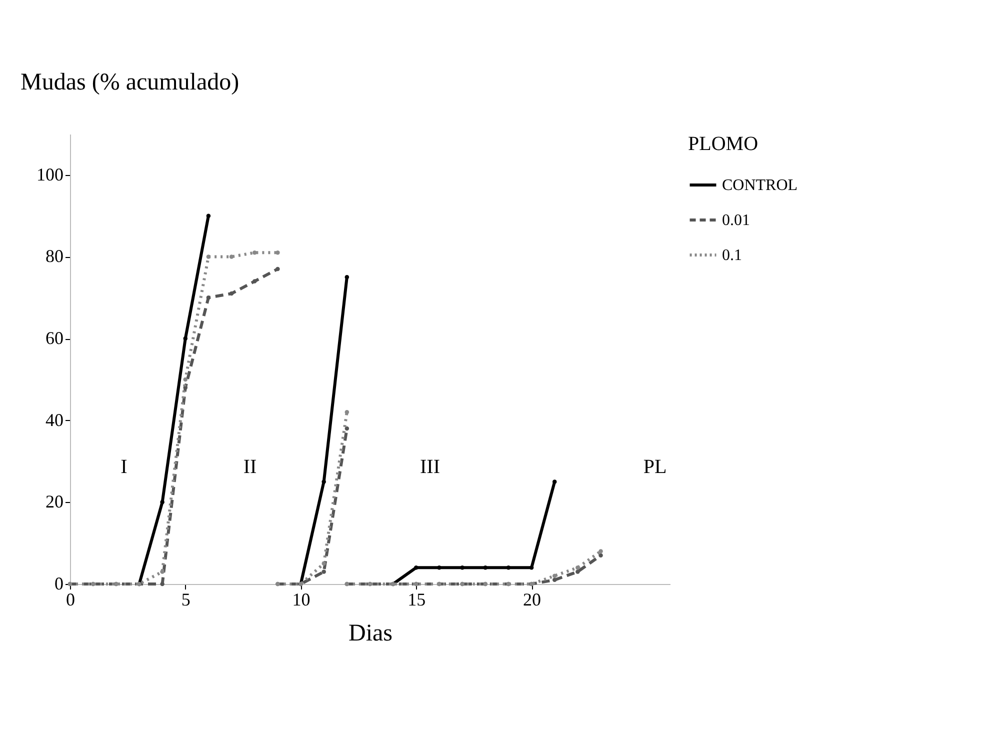 This screenshot has height=742, width=985. Describe the element at coordinates (760, 185) in the screenshot. I see `legend-label: CONTROL` at that location.